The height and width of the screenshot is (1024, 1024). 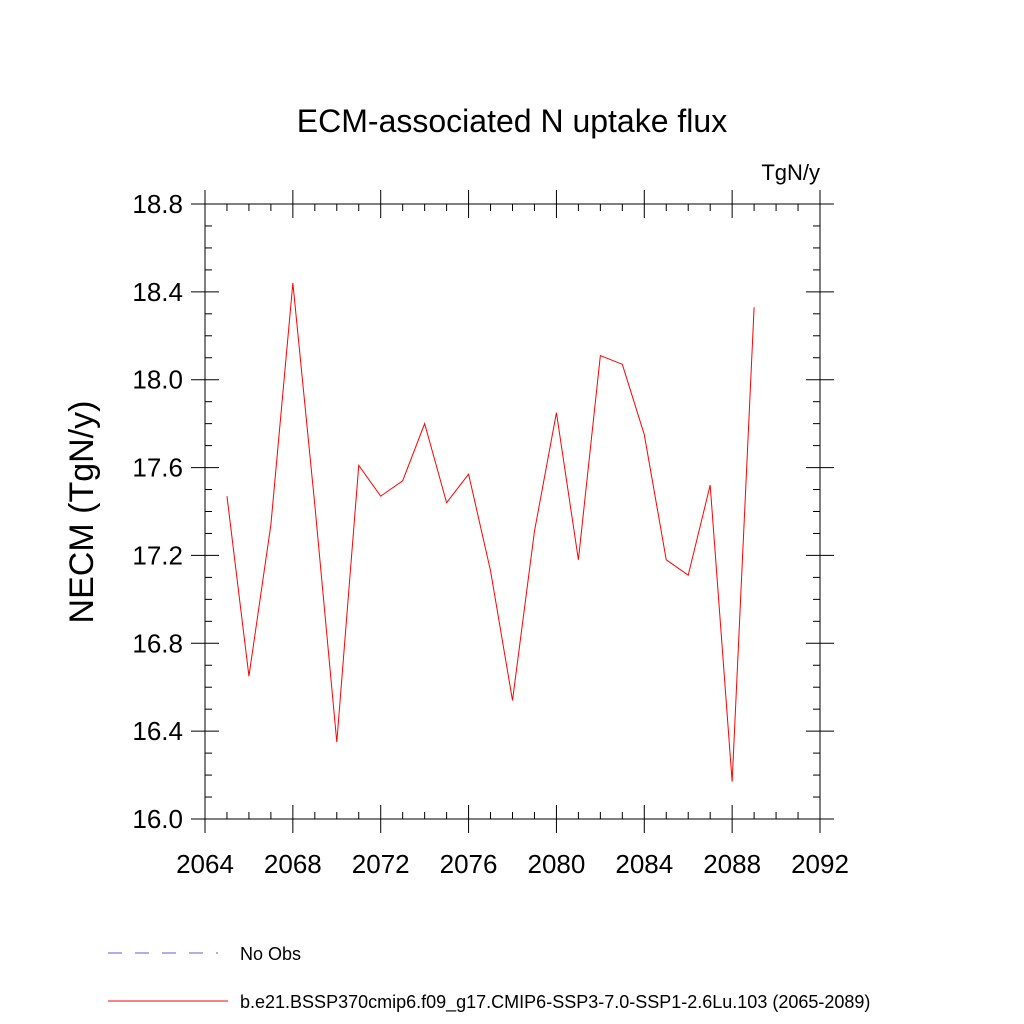 I want to click on y-tick-label: 17.2, so click(x=157, y=555).